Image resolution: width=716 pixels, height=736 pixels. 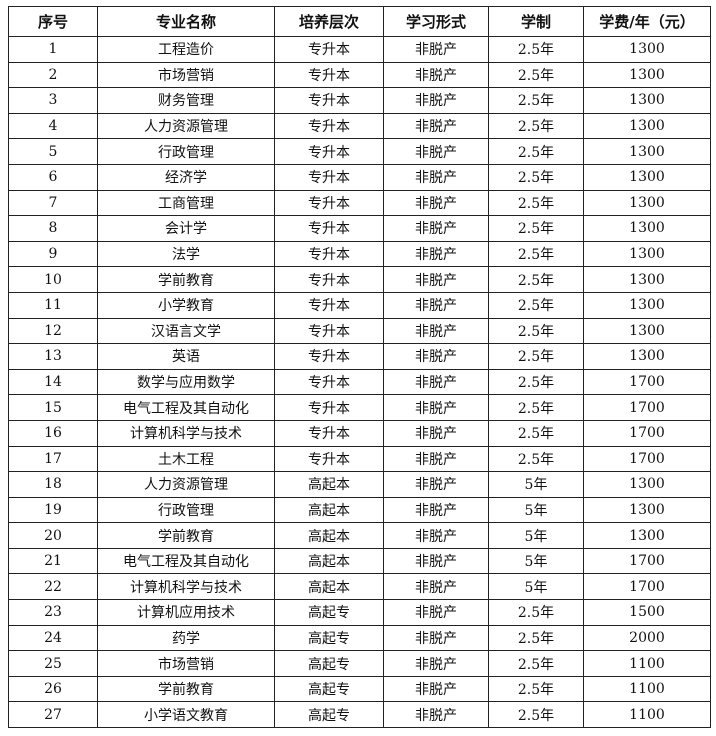 I want to click on cell-index: 11, so click(x=53, y=305).